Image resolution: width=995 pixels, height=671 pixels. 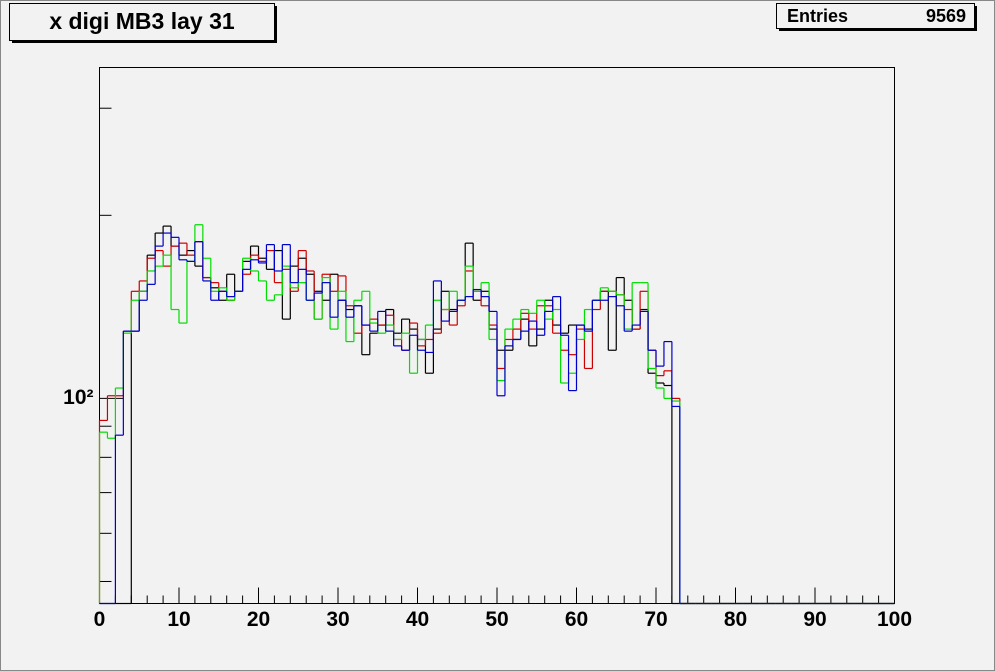 I want to click on stats-label: Entries, so click(x=817, y=16).